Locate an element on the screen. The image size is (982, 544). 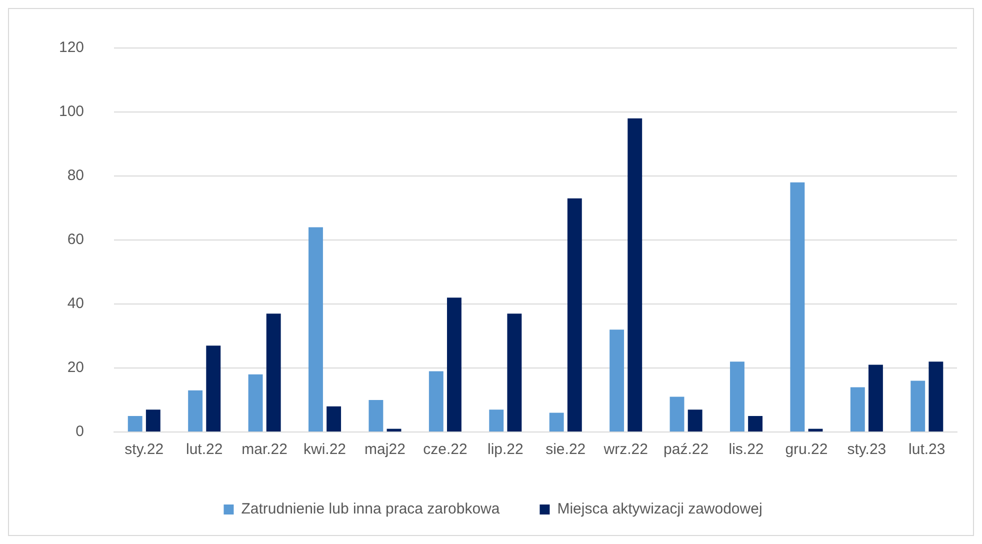
y-tick-label: 80 is located at coordinates (75, 175).